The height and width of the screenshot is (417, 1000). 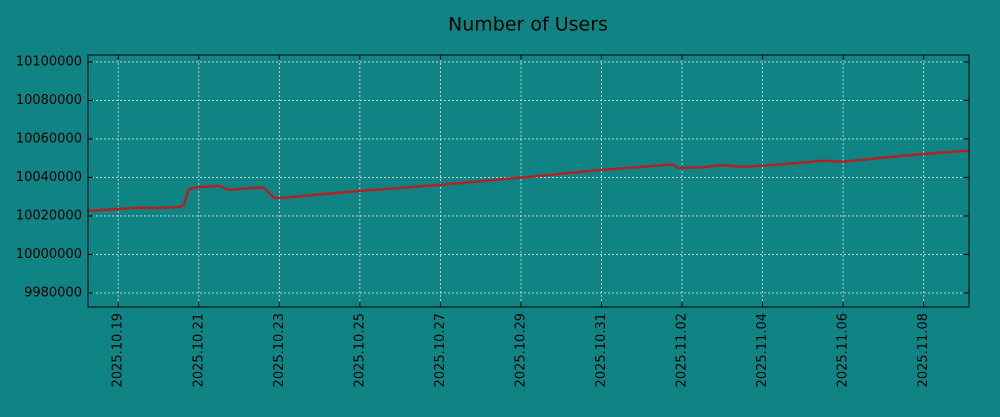 What do you see at coordinates (49, 100) in the screenshot?
I see `y-tick-label: 10080000` at bounding box center [49, 100].